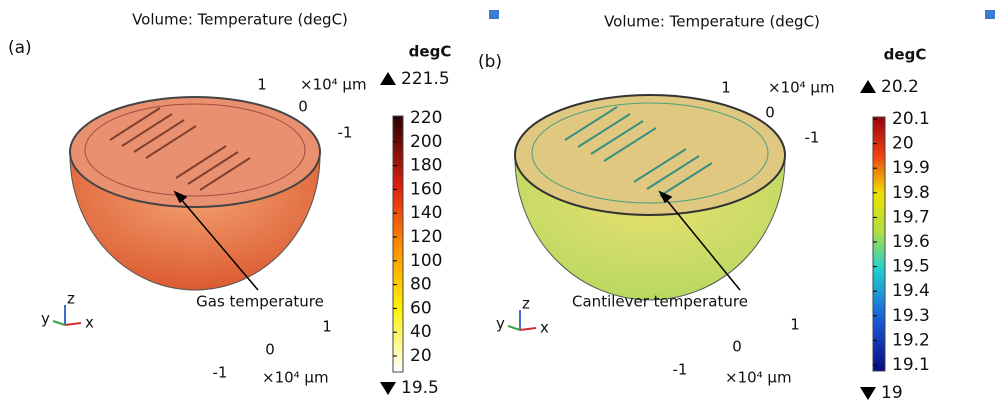 This screenshot has height=403, width=999. Describe the element at coordinates (900, 87) in the screenshot. I see `colorbar-max: 20.2` at that location.